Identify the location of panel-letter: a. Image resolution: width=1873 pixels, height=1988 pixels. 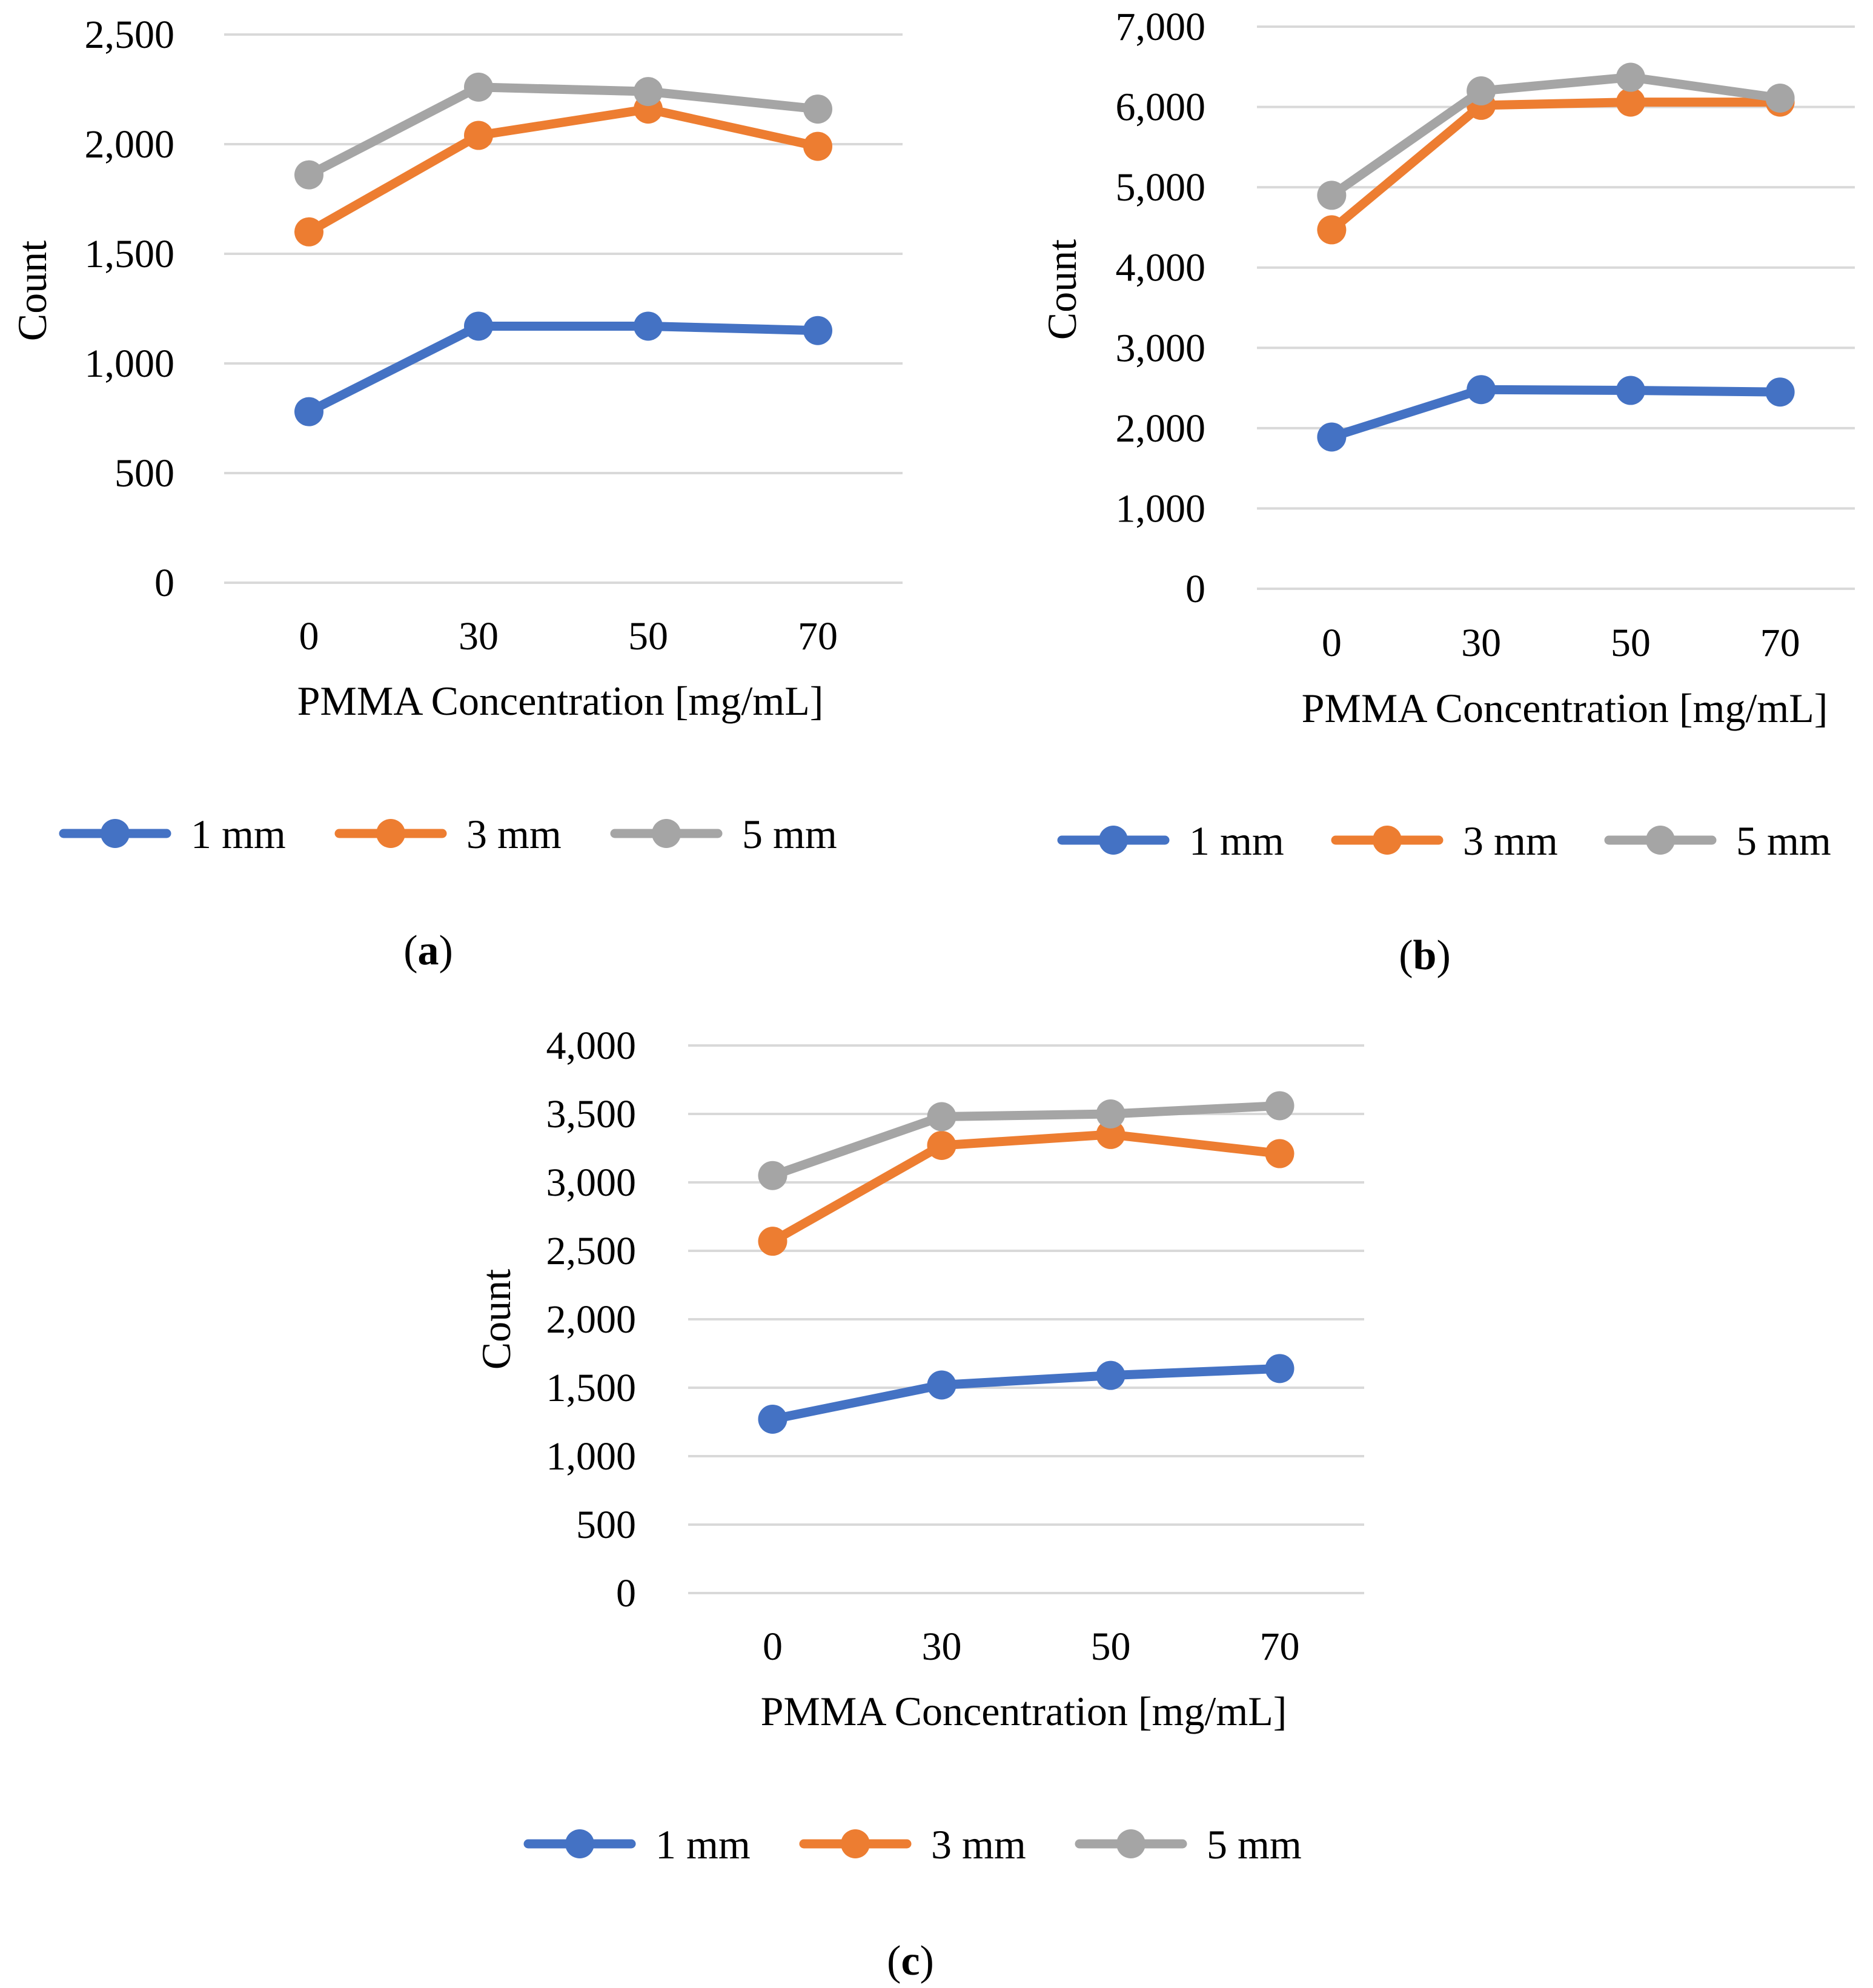
(428, 950).